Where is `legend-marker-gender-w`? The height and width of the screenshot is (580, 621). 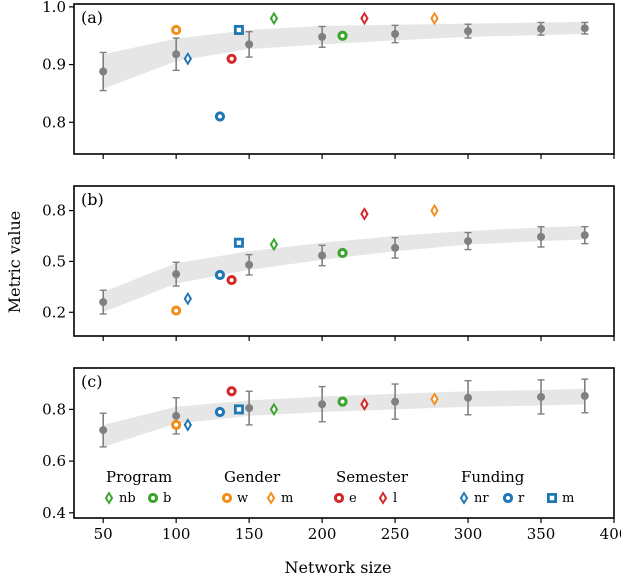 legend-marker-gender-w is located at coordinates (227, 498).